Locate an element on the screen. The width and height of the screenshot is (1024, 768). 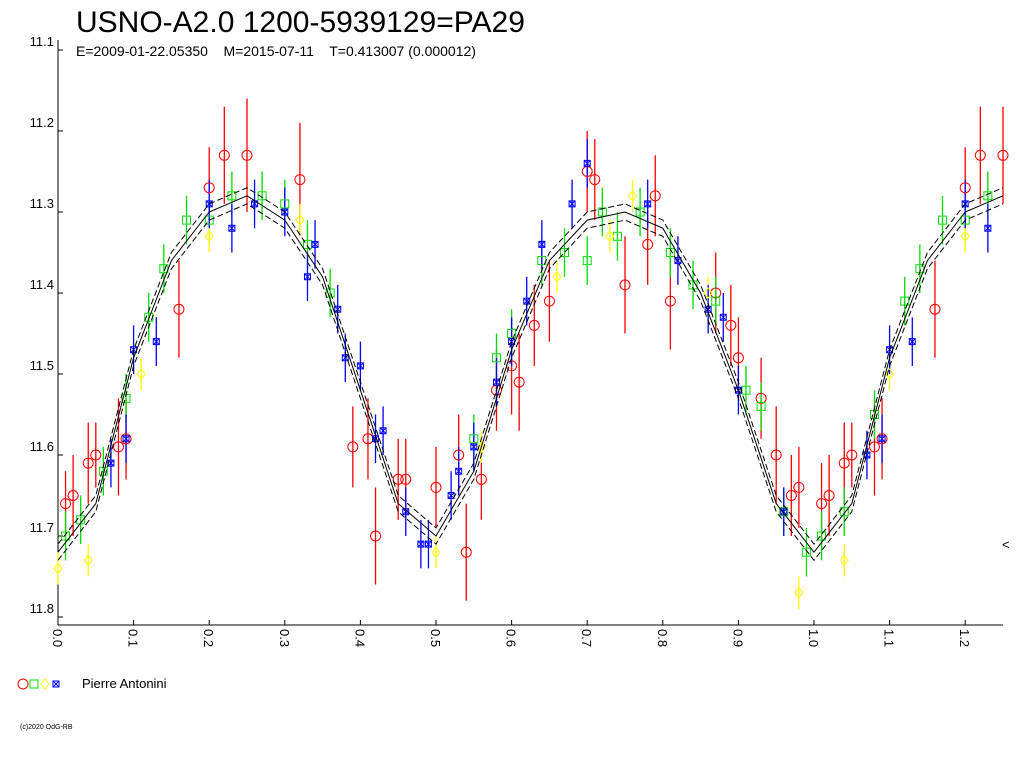
copyright: (c)2020 OdG-RB is located at coordinates (46, 727).